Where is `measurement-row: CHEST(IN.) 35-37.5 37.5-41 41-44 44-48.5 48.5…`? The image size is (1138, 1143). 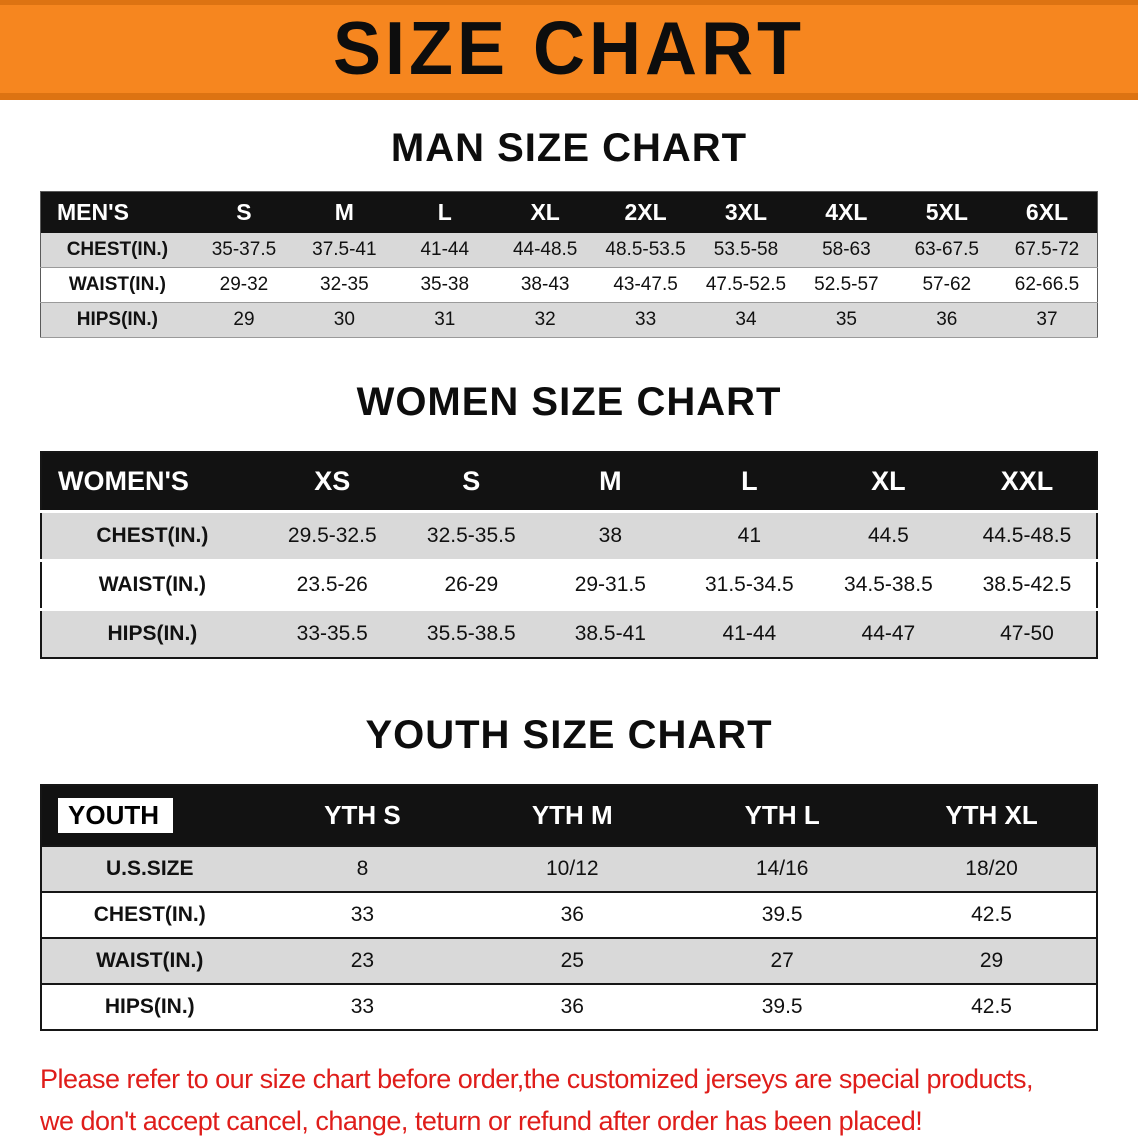 measurement-row: CHEST(IN.) 35-37.5 37.5-41 41-44 44-48.5 48.5… is located at coordinates (569, 250).